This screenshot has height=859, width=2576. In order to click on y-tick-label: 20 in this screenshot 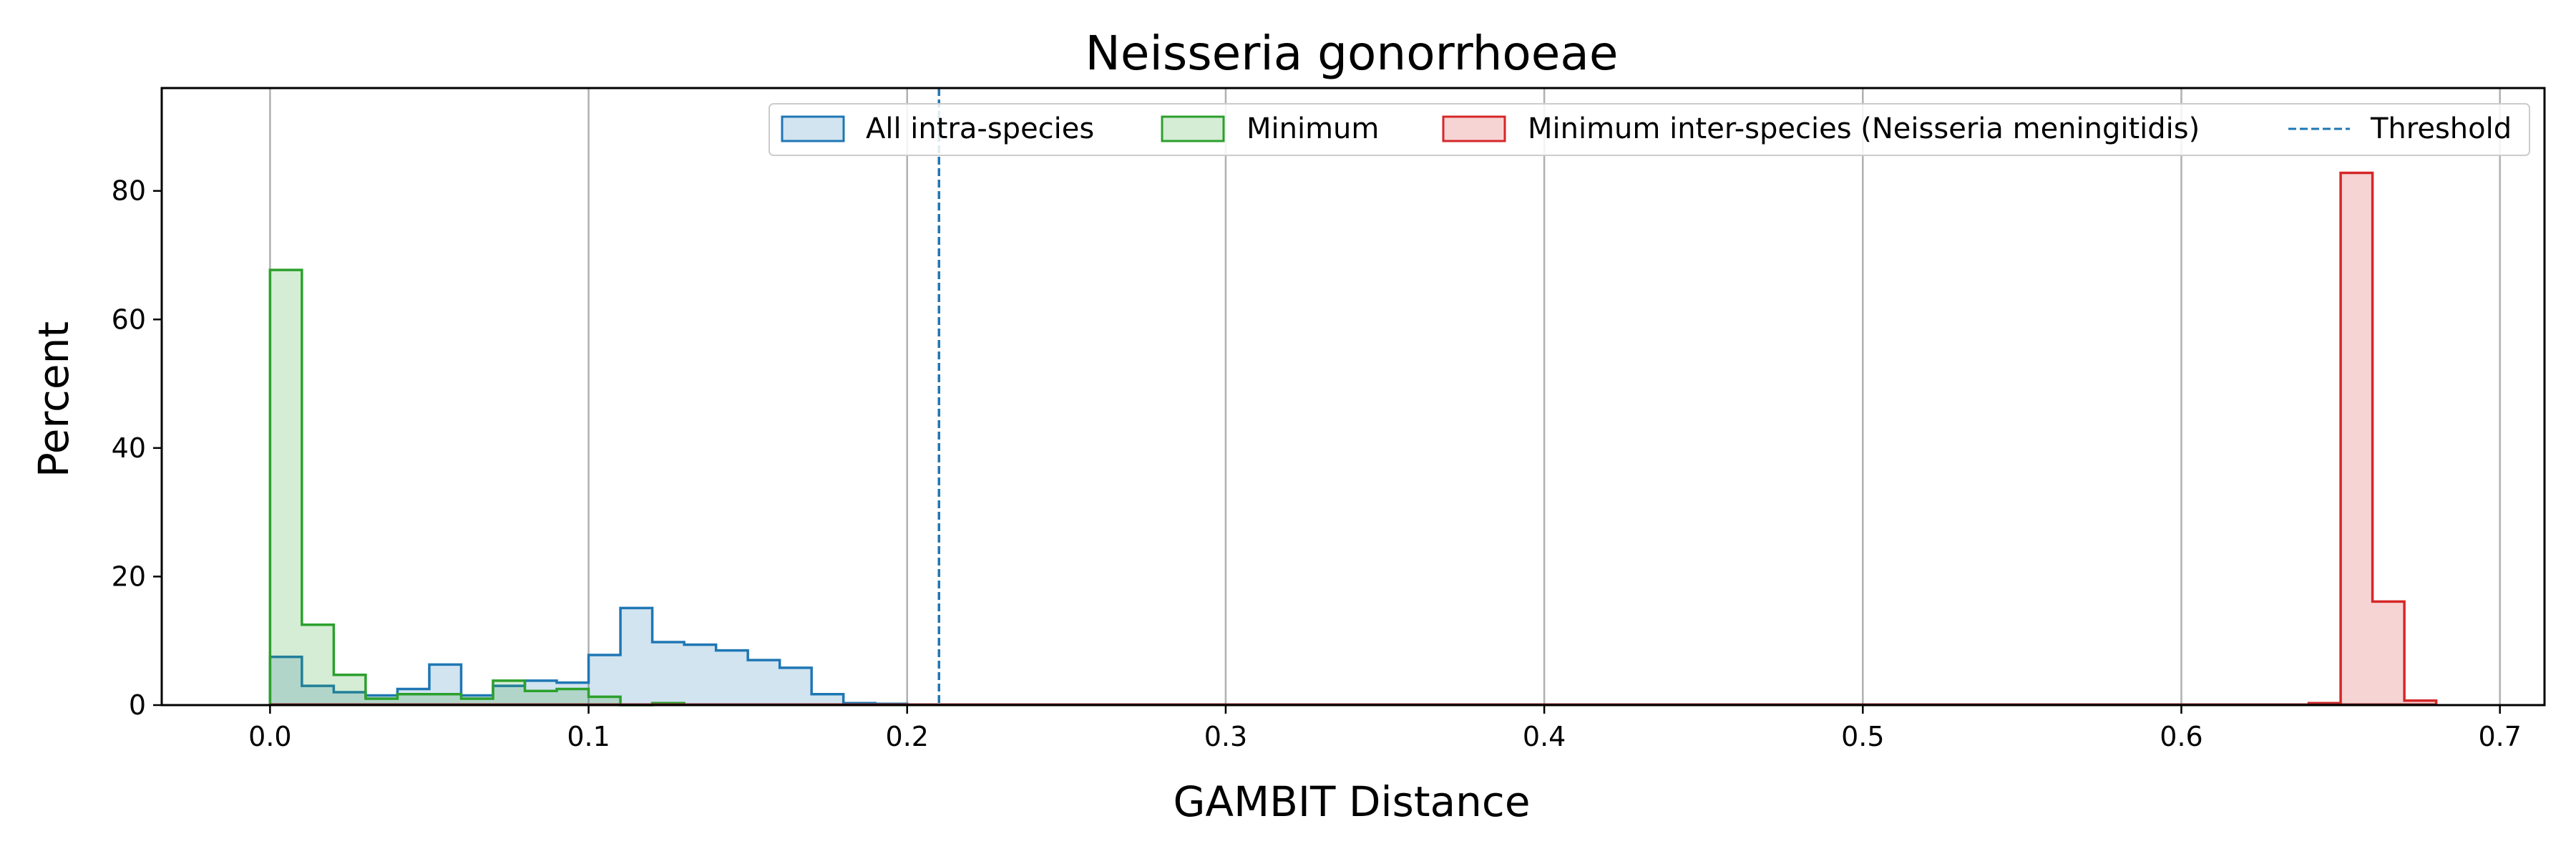, I will do `click(129, 576)`.